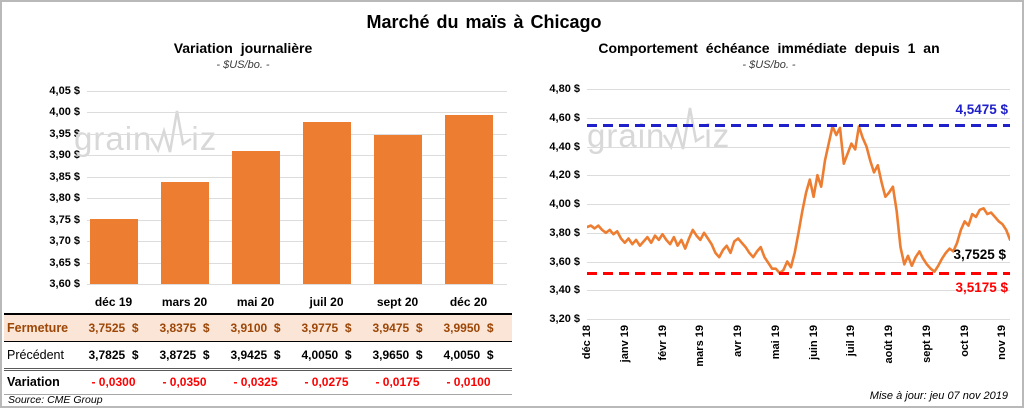 The width and height of the screenshot is (1024, 408). Describe the element at coordinates (64, 241) in the screenshot. I see `y-axis-label: 3,70 $` at that location.